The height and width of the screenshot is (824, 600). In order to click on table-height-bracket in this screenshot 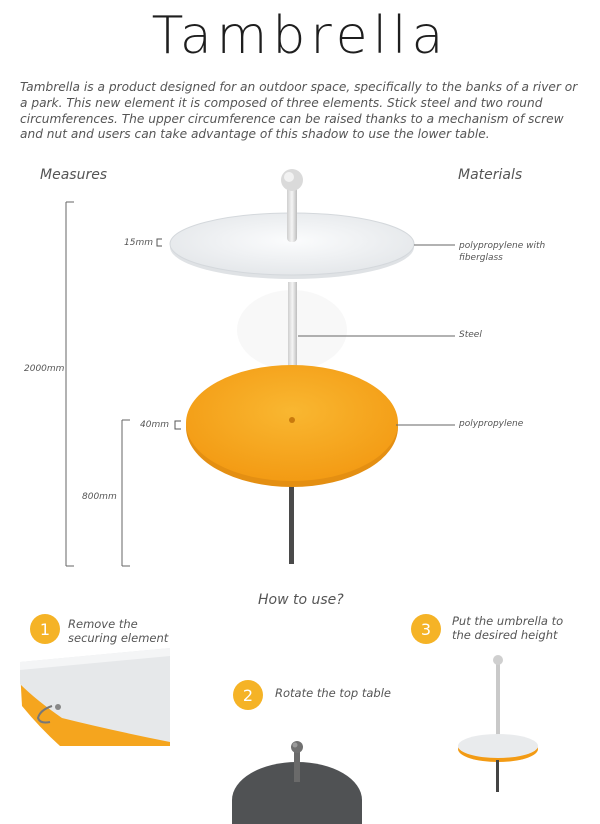, I will do `click(125, 493)`.